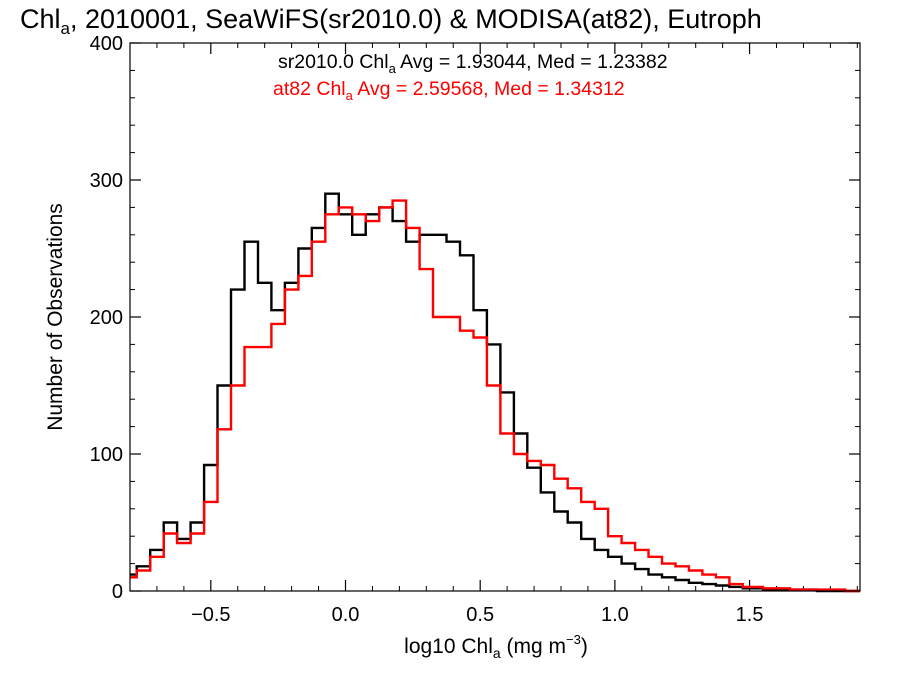 The height and width of the screenshot is (675, 900). Describe the element at coordinates (480, 615) in the screenshot. I see `x-tick-label: 0.5` at that location.